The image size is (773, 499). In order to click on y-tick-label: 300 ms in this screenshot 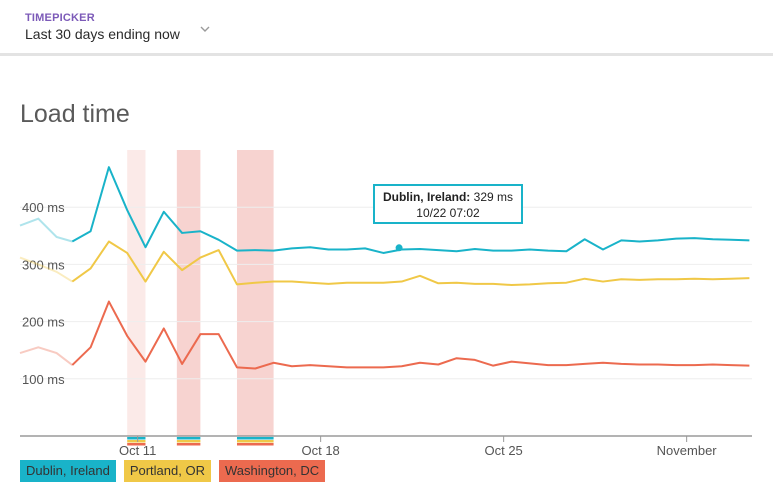, I will do `click(43, 264)`.